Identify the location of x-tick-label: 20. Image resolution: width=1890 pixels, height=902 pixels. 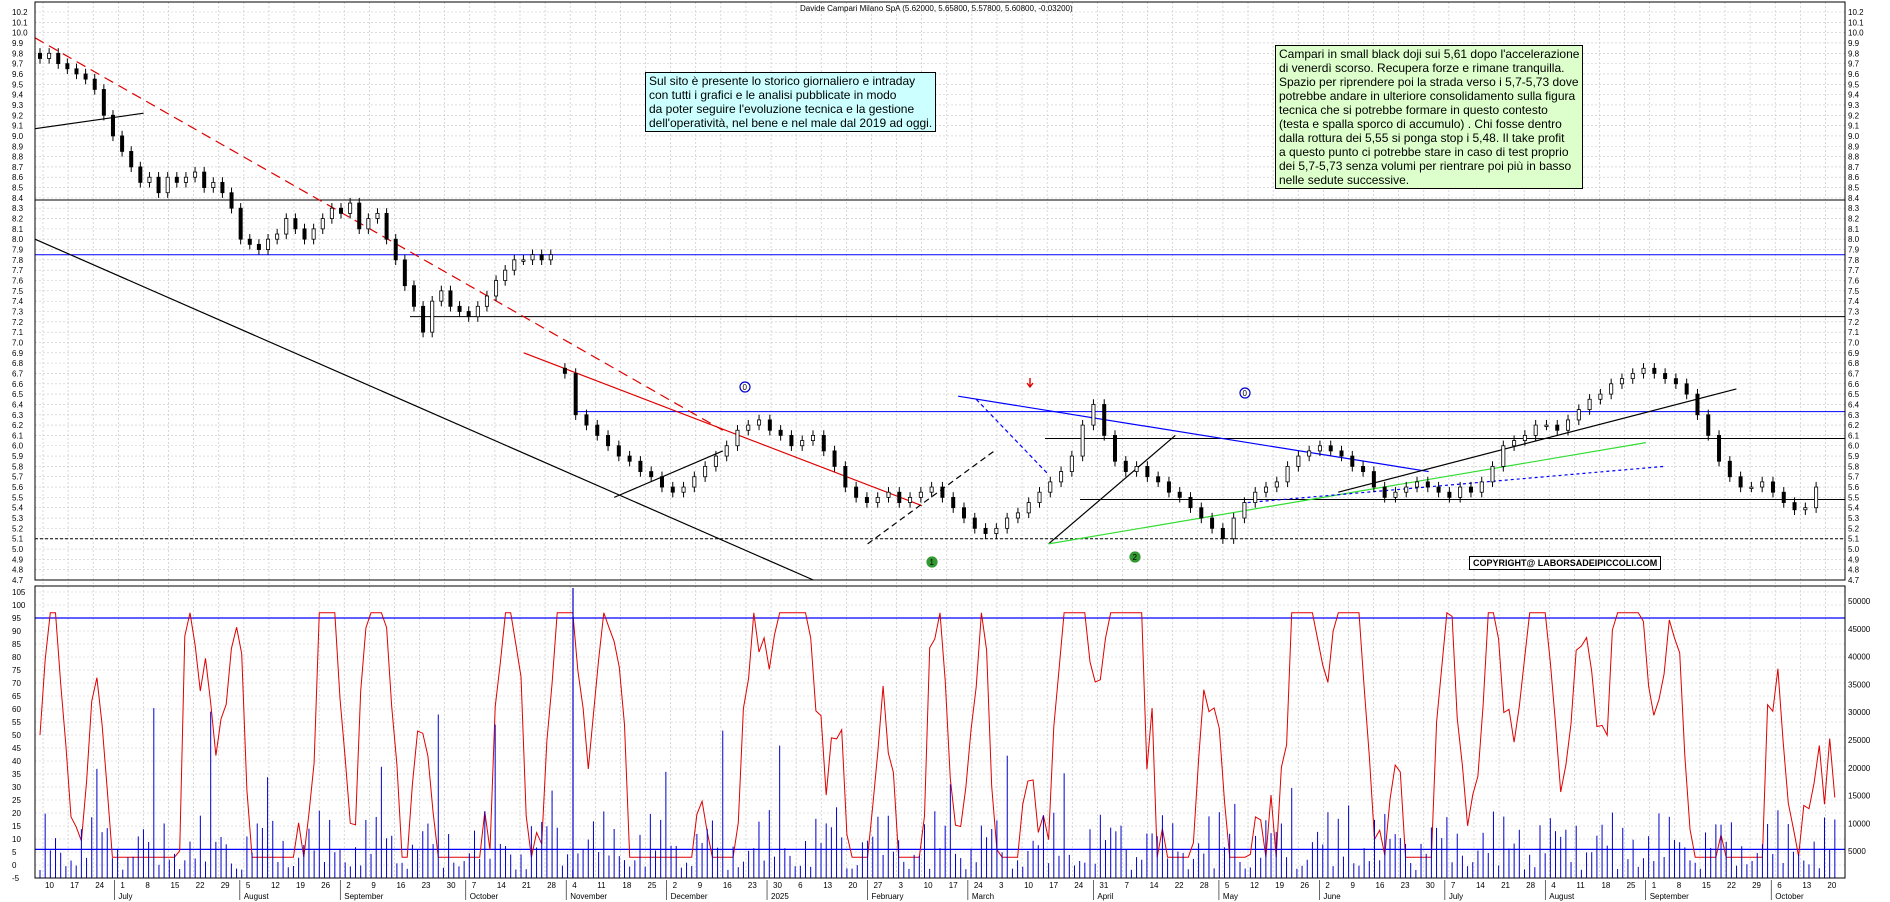
(1831, 885).